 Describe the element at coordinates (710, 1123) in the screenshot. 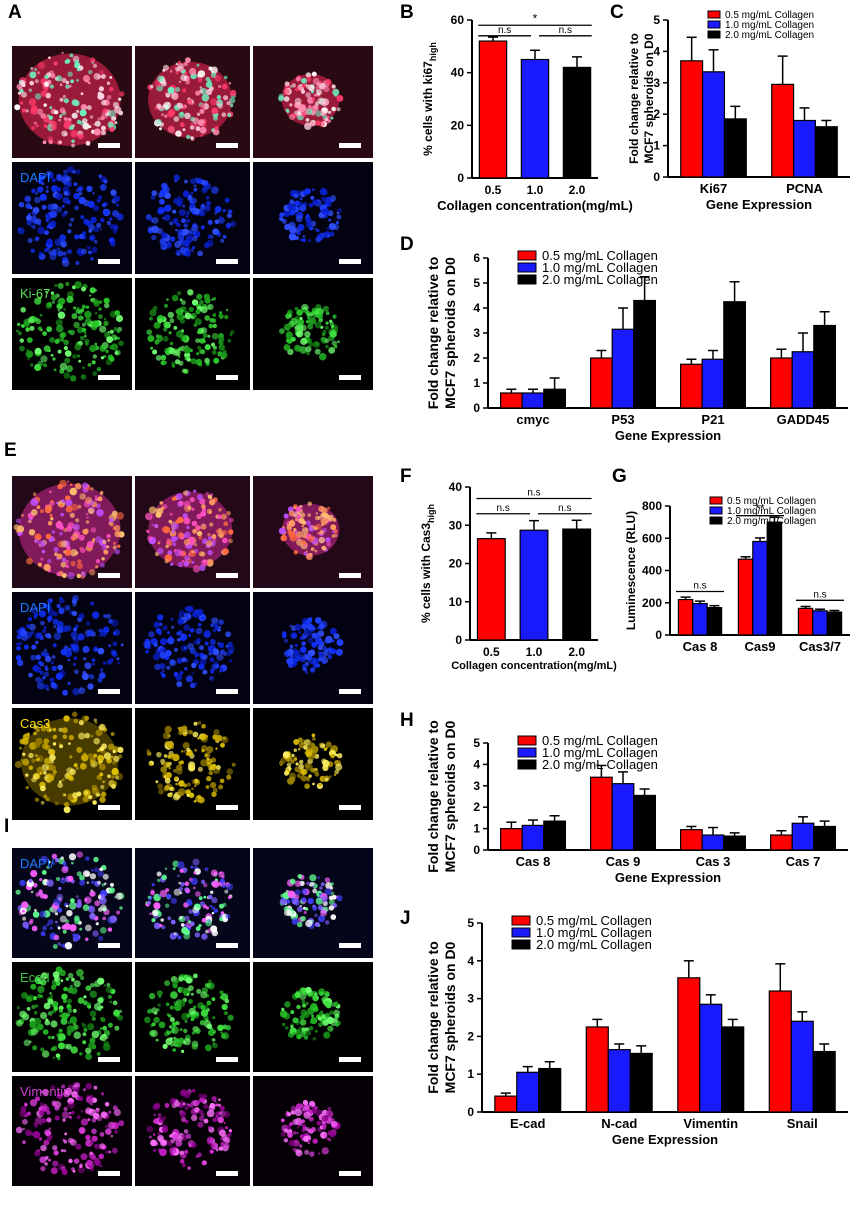

I see `category-label-j: Vimentin` at that location.